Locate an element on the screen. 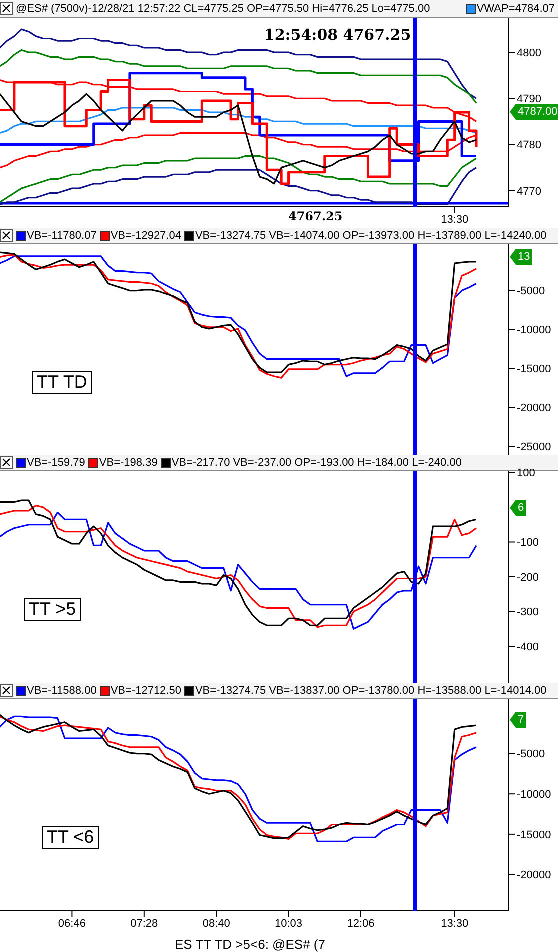 This screenshot has width=558, height=952. ref-line-label: 4767.25 is located at coordinates (315, 217).